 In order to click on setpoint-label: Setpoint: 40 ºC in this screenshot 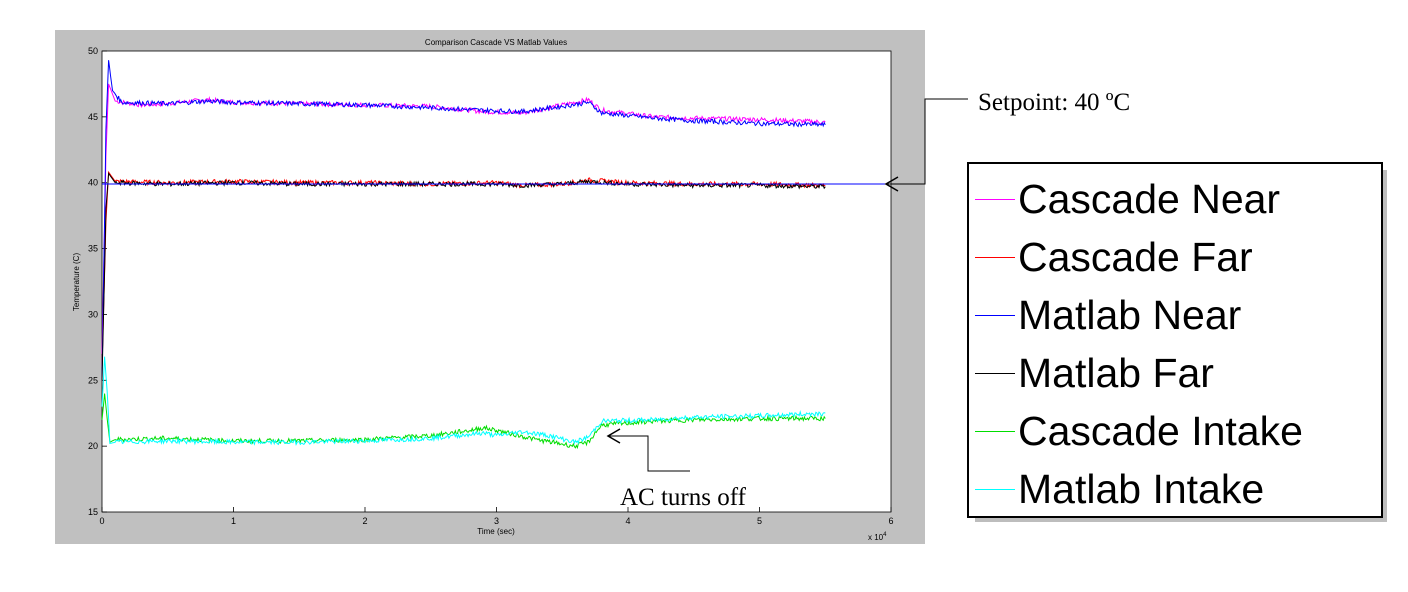, I will do `click(1054, 102)`.